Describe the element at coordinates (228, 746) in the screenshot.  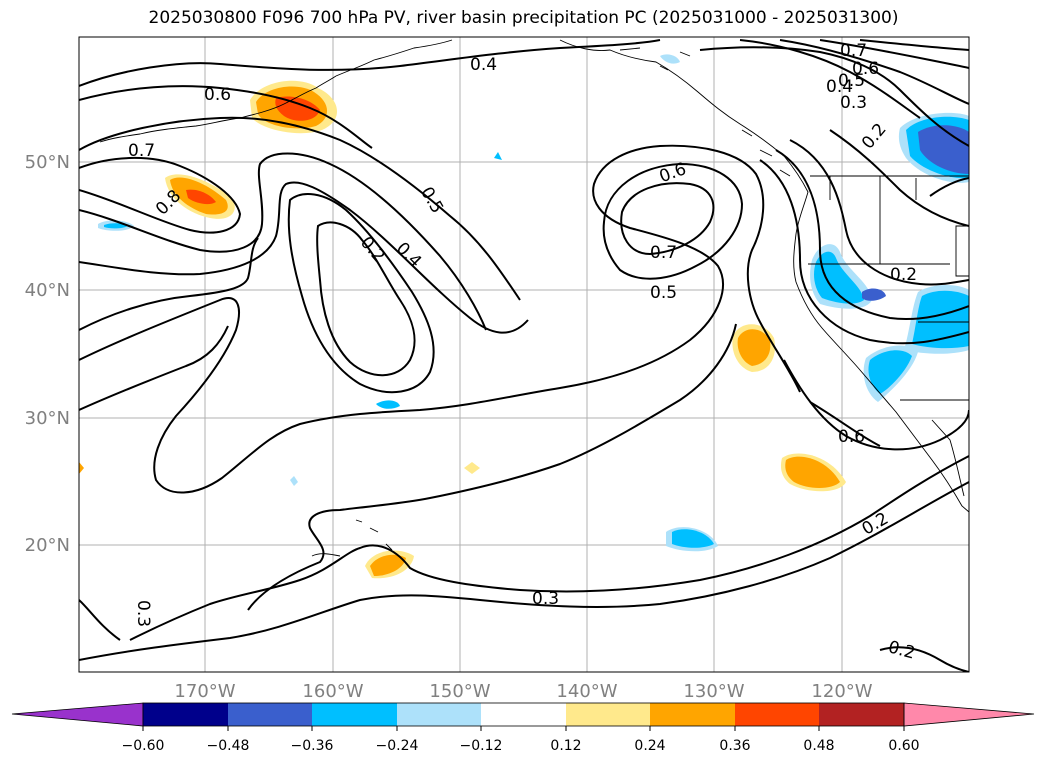
I see `colorbar-tick-label: −0.48` at that location.